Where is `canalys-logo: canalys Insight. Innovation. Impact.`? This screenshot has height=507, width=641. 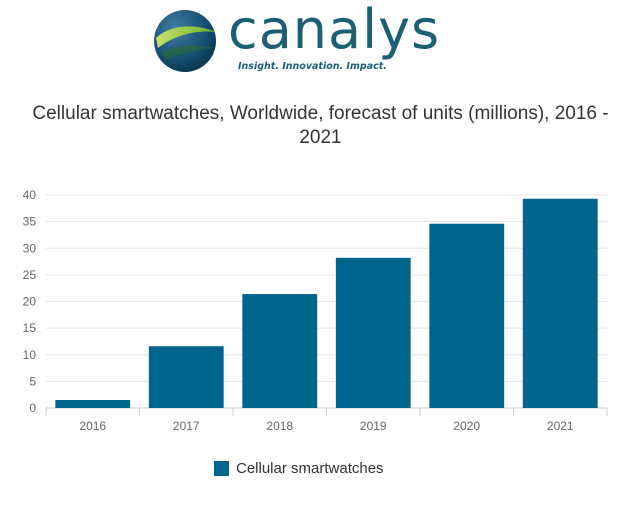 canalys-logo: canalys Insight. Innovation. Impact. is located at coordinates (302, 37).